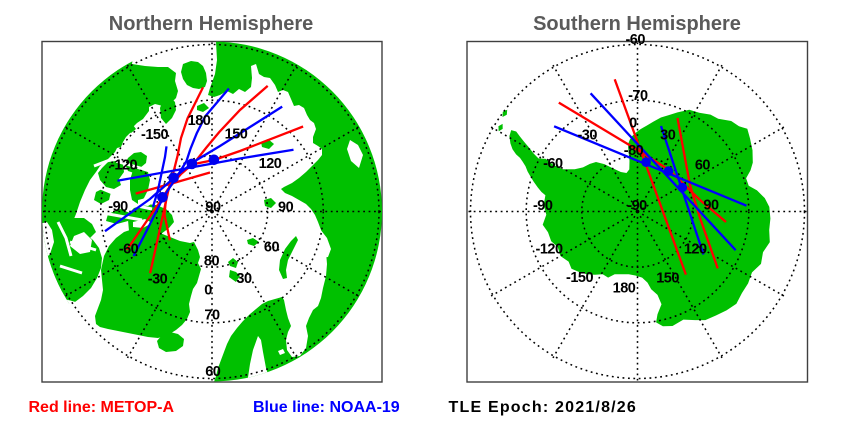 The height and width of the screenshot is (425, 850). What do you see at coordinates (211, 24) in the screenshot?
I see `svg-text: Northern Hemisphere` at bounding box center [211, 24].